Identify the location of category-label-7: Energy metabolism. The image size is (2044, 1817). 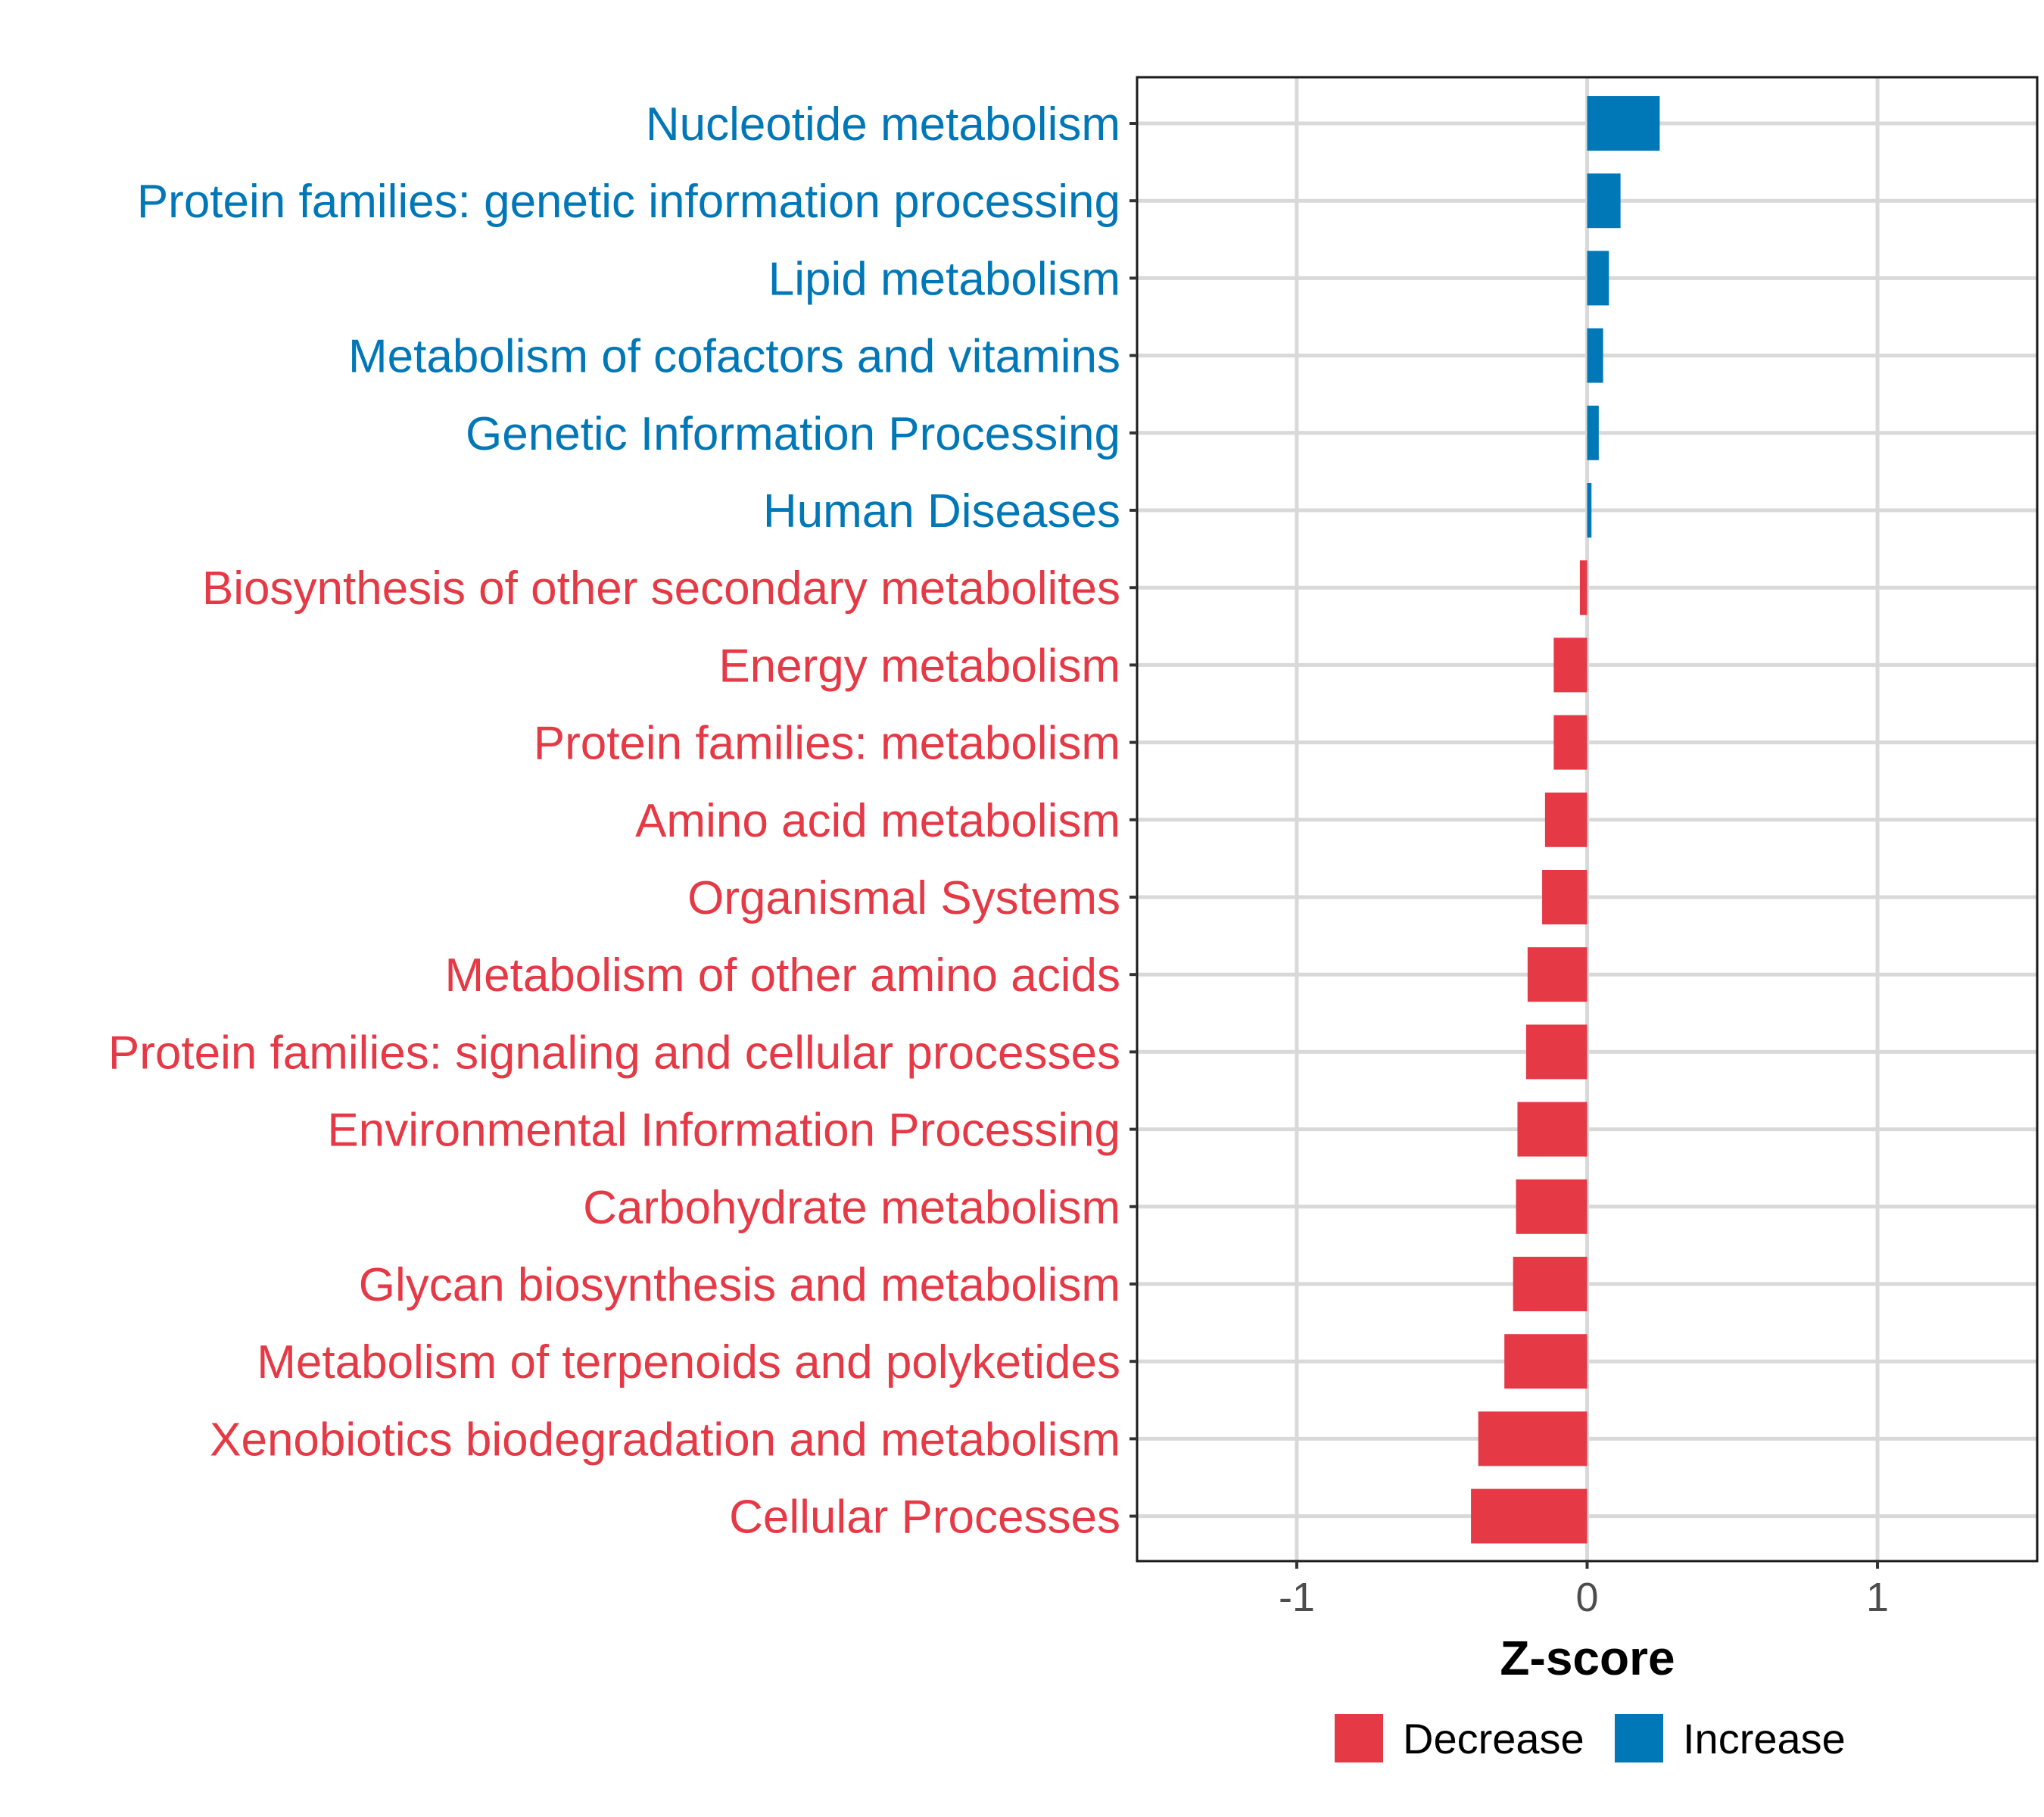
(919, 666).